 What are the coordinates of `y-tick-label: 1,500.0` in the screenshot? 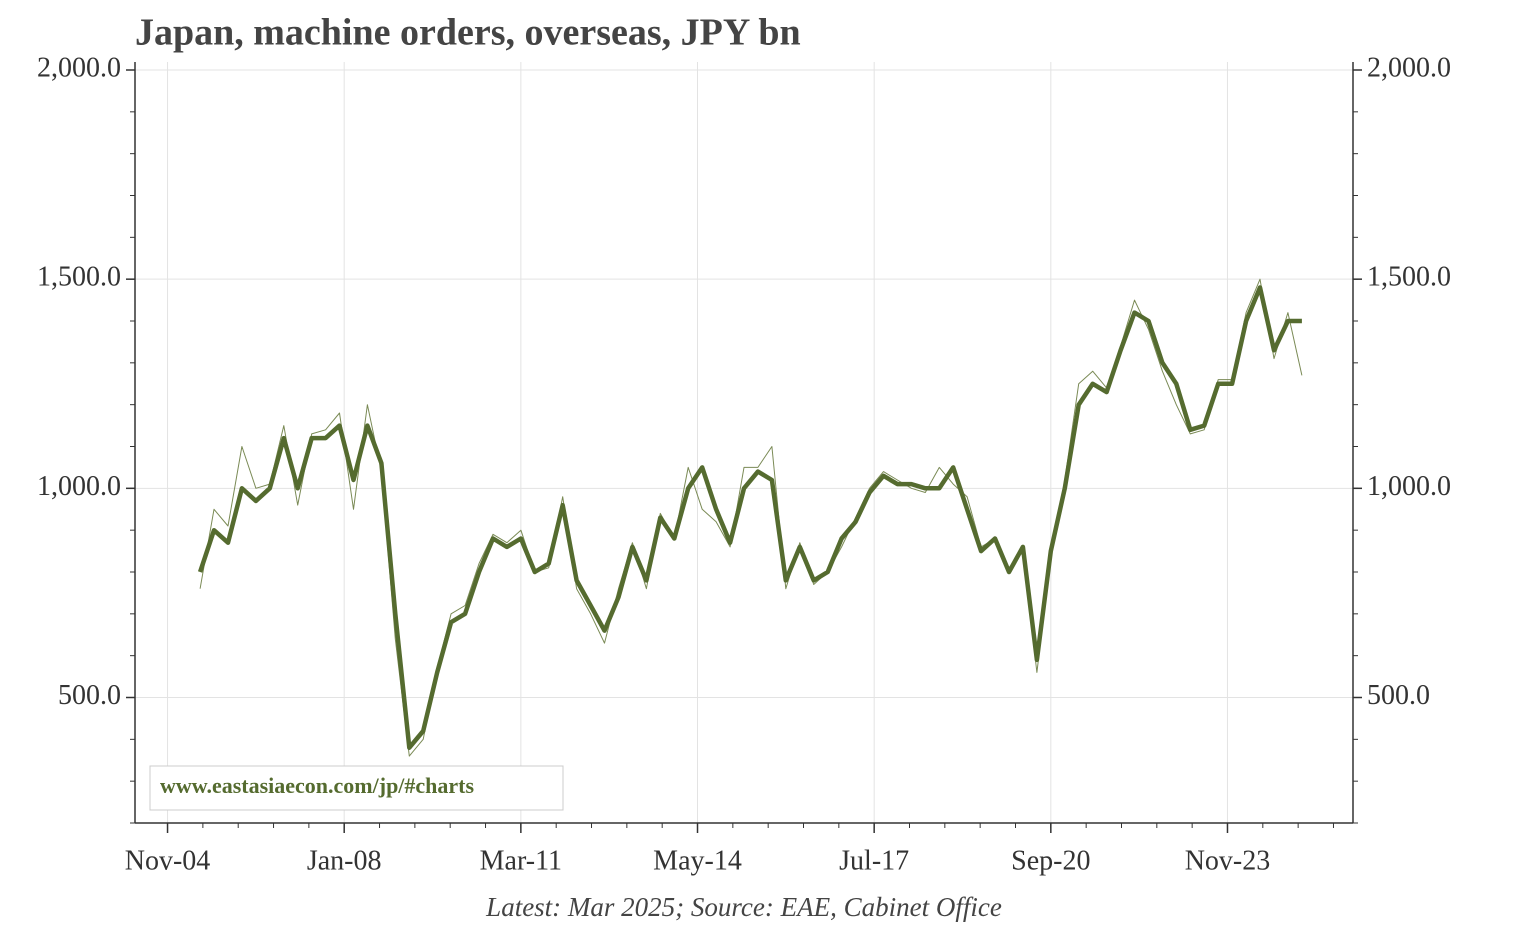 It's located at (79, 277).